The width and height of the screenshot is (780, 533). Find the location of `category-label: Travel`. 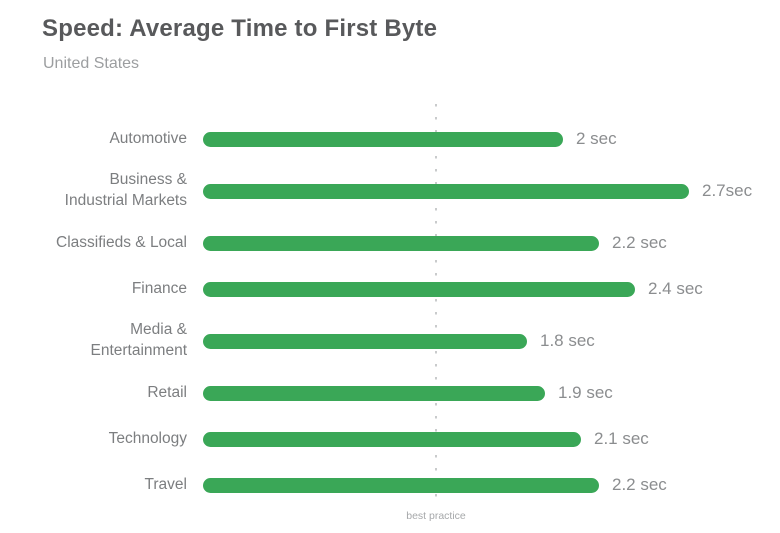

category-label: Travel is located at coordinates (166, 484).